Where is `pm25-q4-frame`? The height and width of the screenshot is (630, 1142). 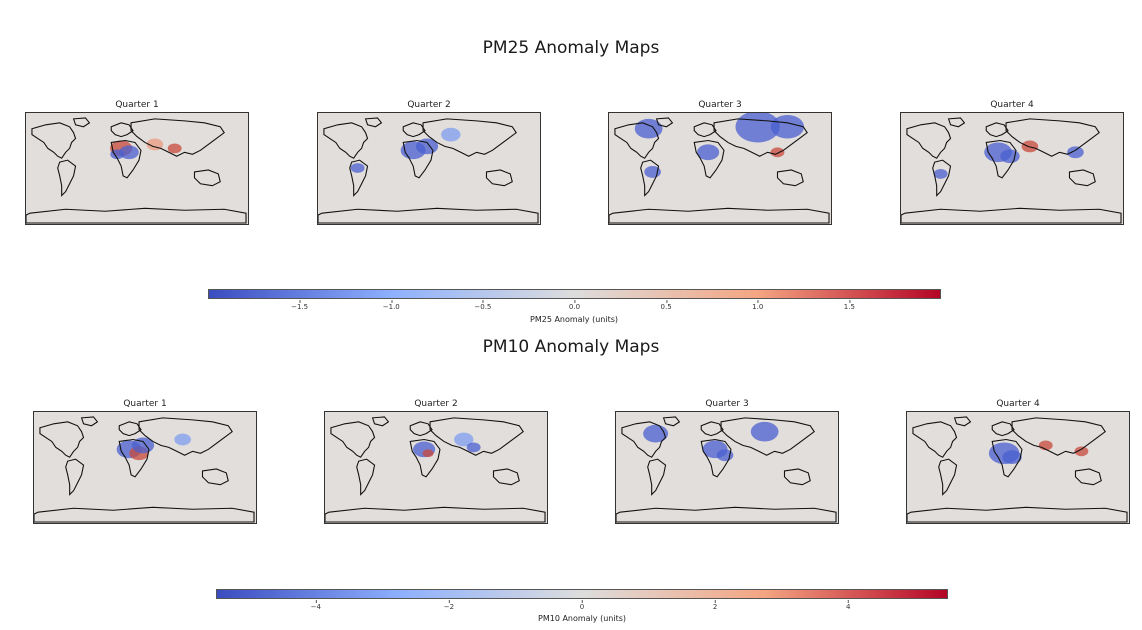
pm25-q4-frame is located at coordinates (1012, 168).